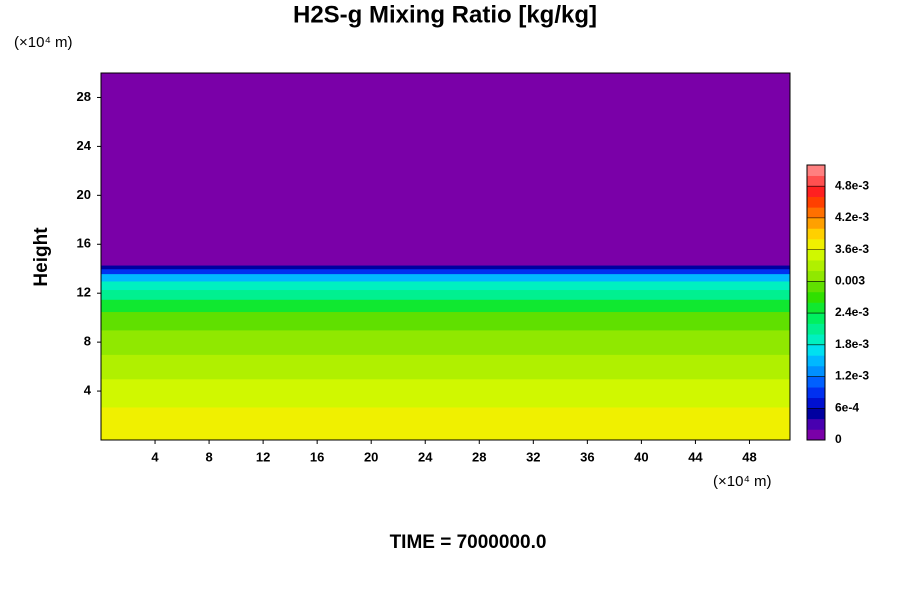  Describe the element at coordinates (155, 456) in the screenshot. I see `x-tick-label: 4` at that location.